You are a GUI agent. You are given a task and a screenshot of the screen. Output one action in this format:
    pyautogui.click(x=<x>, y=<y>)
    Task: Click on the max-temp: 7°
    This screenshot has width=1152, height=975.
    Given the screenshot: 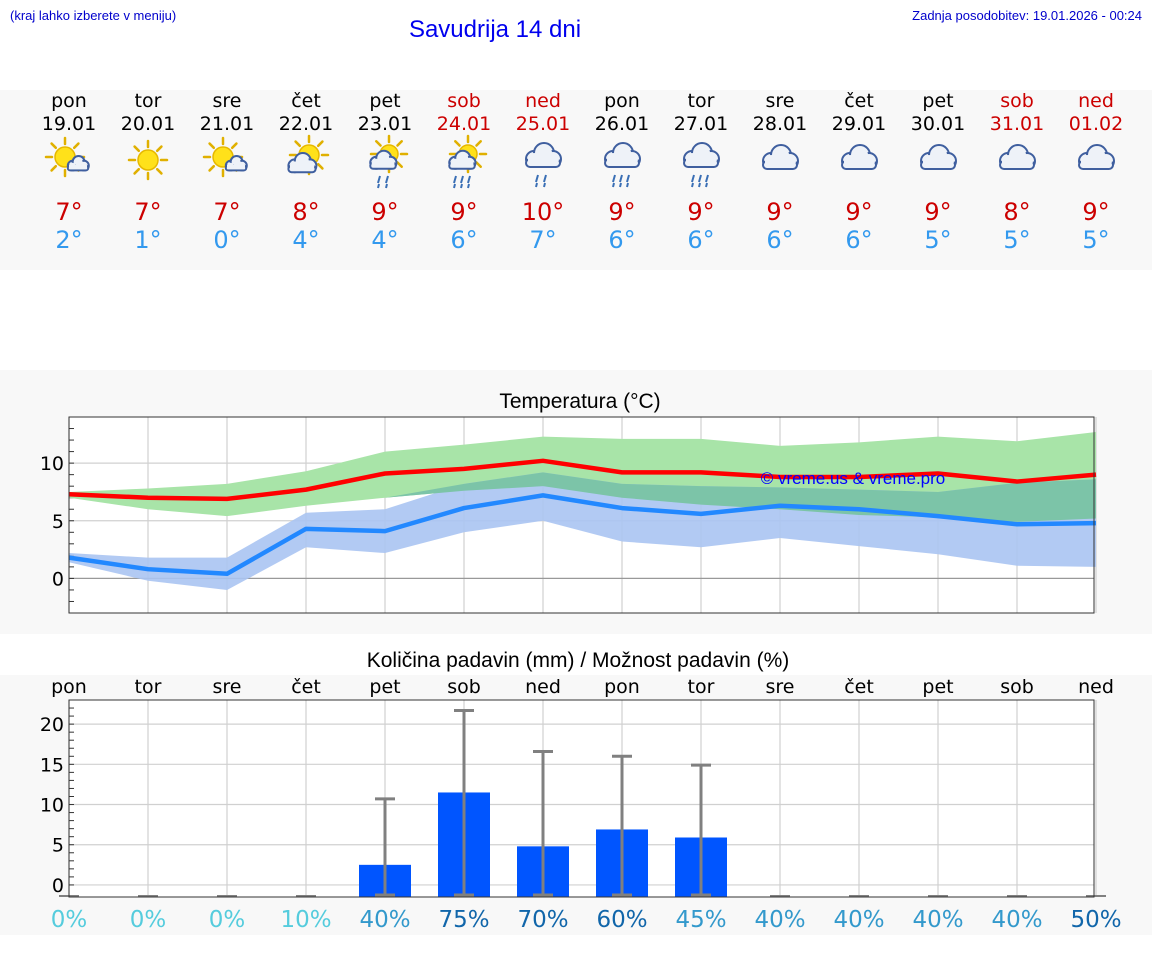 What is the action you would take?
    pyautogui.click(x=147, y=212)
    